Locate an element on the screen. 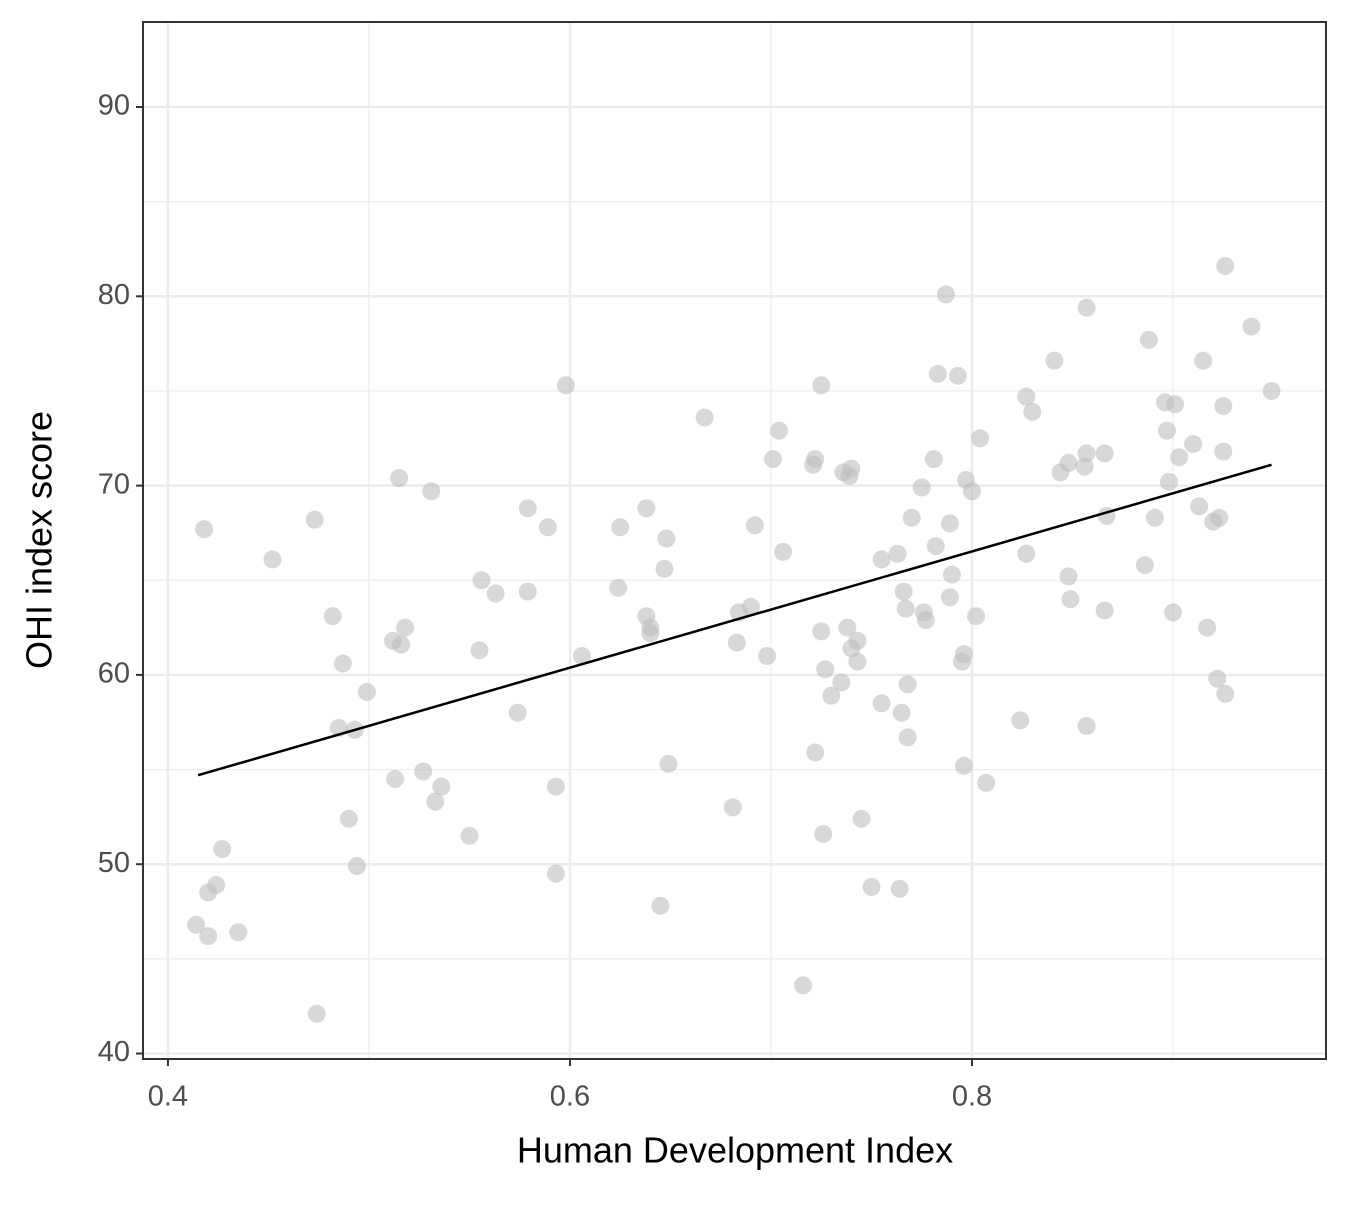 This screenshot has width=1350, height=1205. x-tick-label: 0.6 is located at coordinates (570, 1097).